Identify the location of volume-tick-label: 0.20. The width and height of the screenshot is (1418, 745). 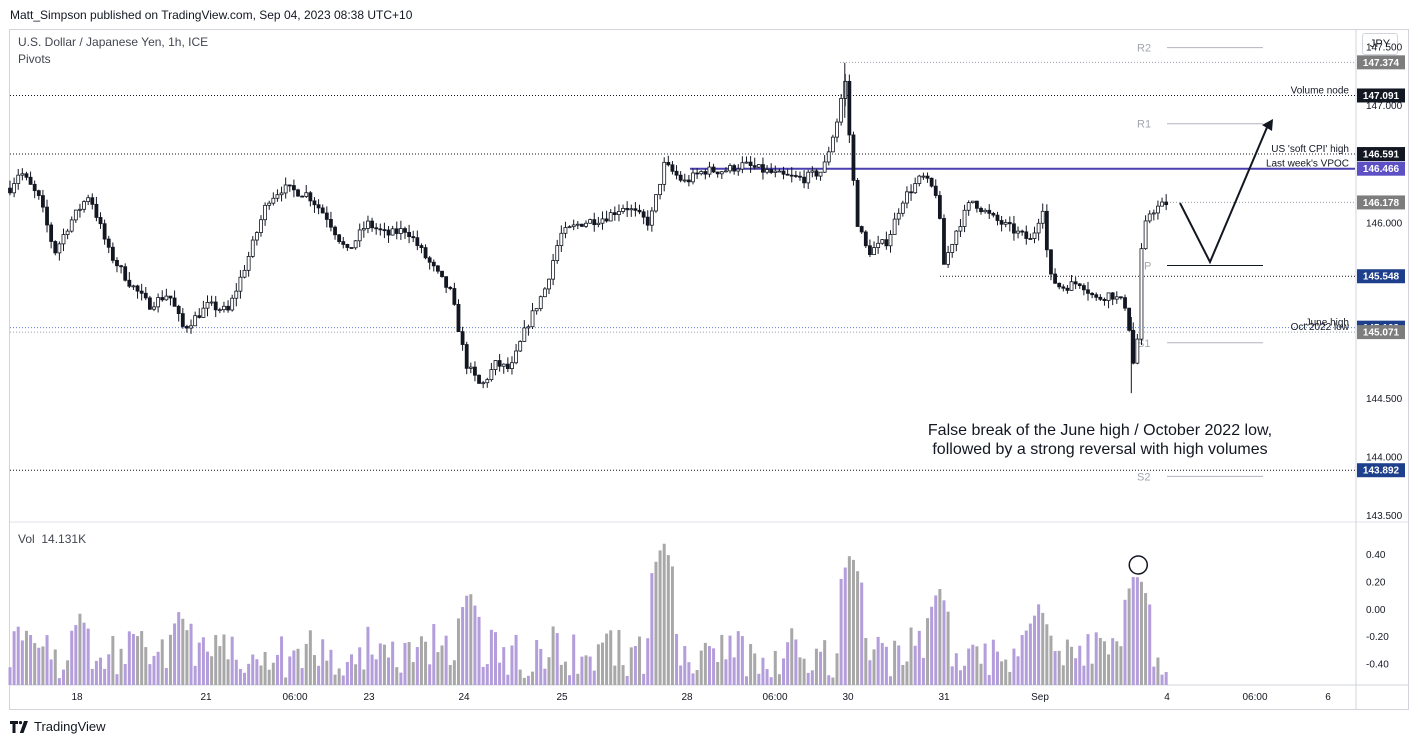
(1376, 582).